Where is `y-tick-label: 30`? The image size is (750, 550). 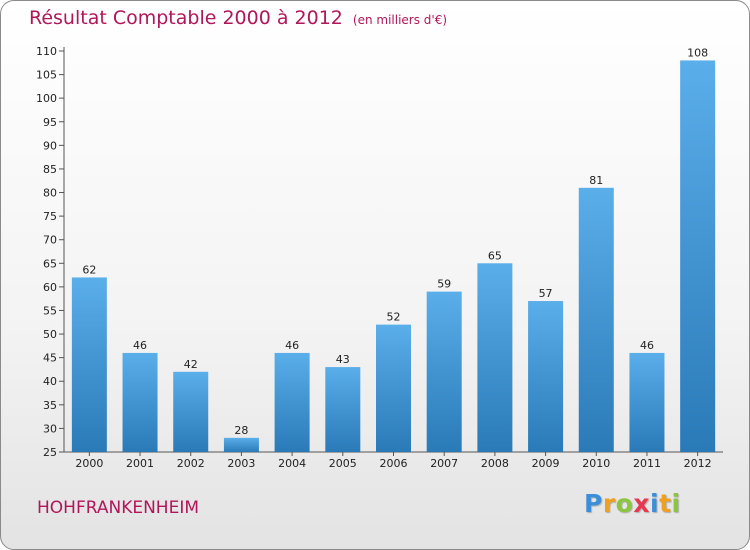
y-tick-label: 30 is located at coordinates (50, 428).